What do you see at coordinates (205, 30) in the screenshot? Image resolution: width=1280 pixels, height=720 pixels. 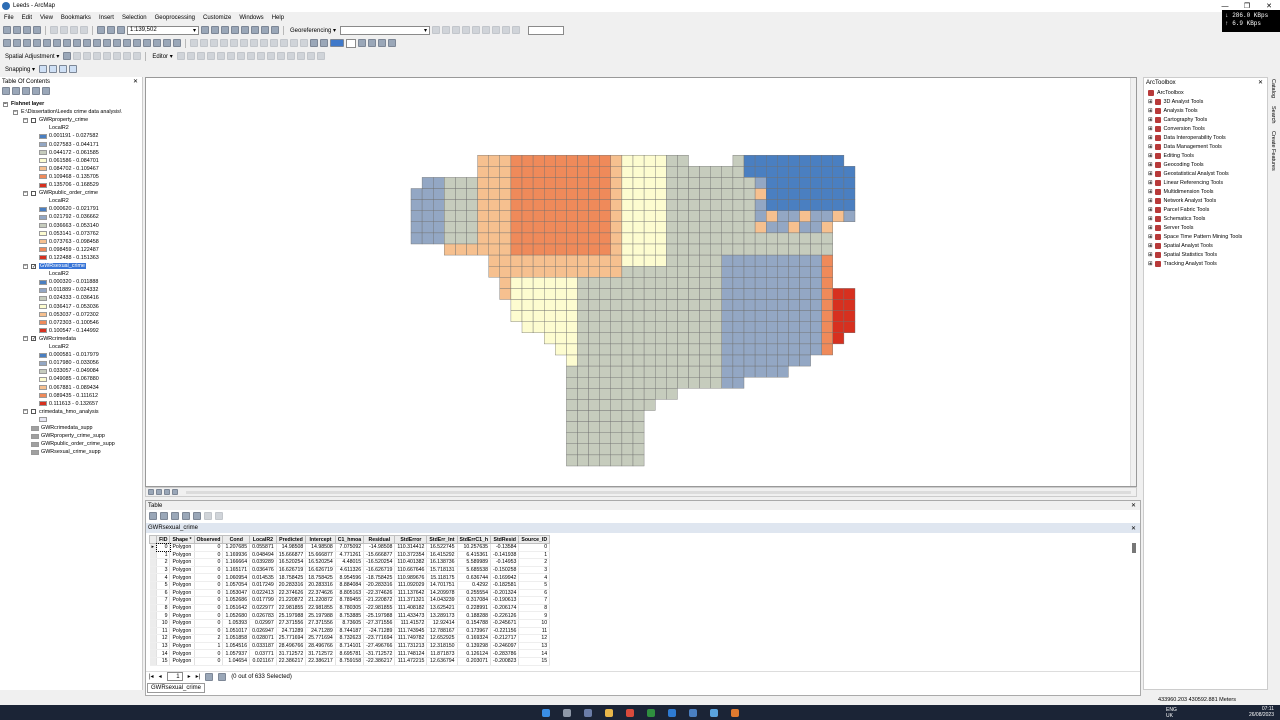 I see `editor-toolbar-icon` at bounding box center [205, 30].